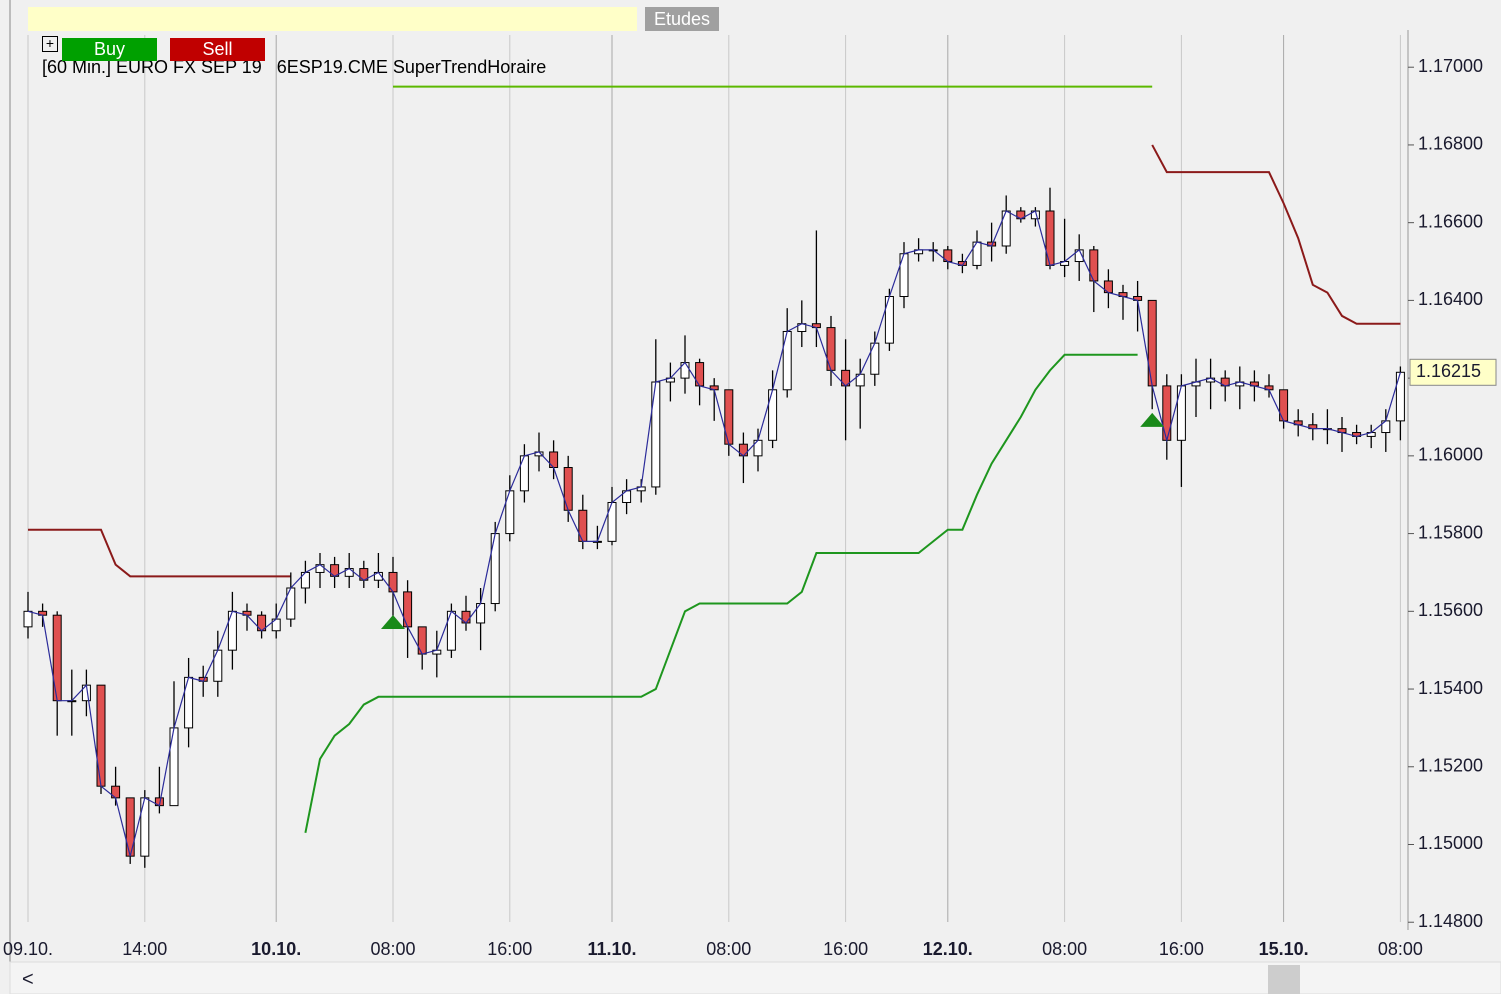  What do you see at coordinates (1450, 921) in the screenshot?
I see `y-tick-label: 1.14800` at bounding box center [1450, 921].